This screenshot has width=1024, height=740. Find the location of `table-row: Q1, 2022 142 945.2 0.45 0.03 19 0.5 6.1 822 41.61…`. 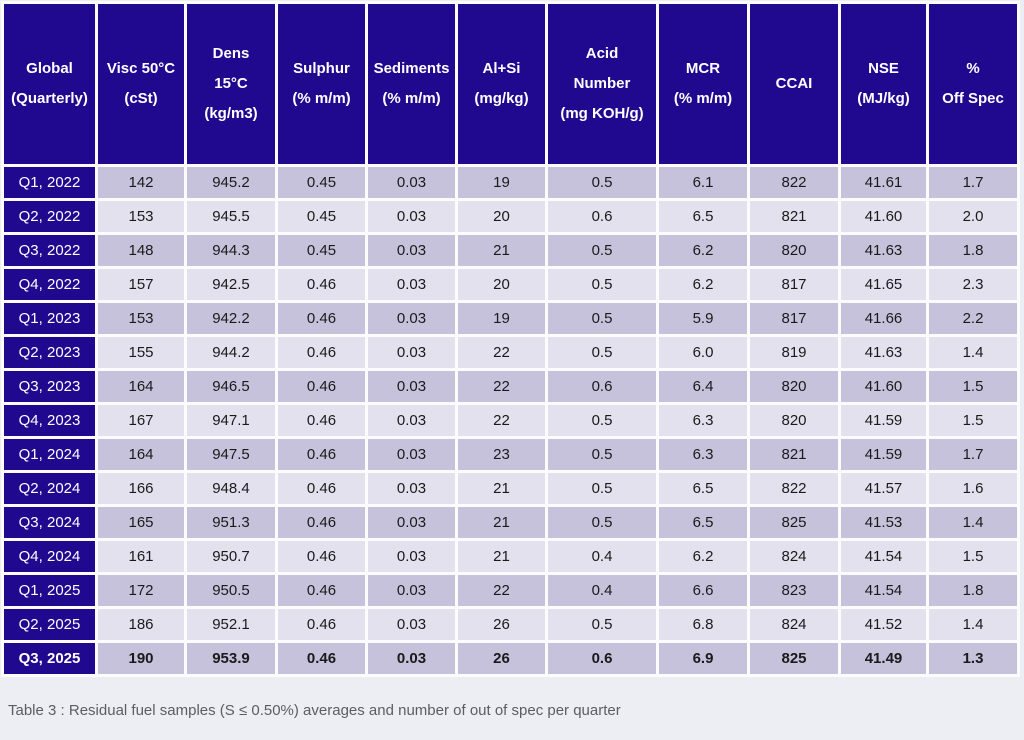

table-row: Q1, 2022 142 945.2 0.45 0.03 19 0.5 6.1 822 41.61… is located at coordinates (510, 182).